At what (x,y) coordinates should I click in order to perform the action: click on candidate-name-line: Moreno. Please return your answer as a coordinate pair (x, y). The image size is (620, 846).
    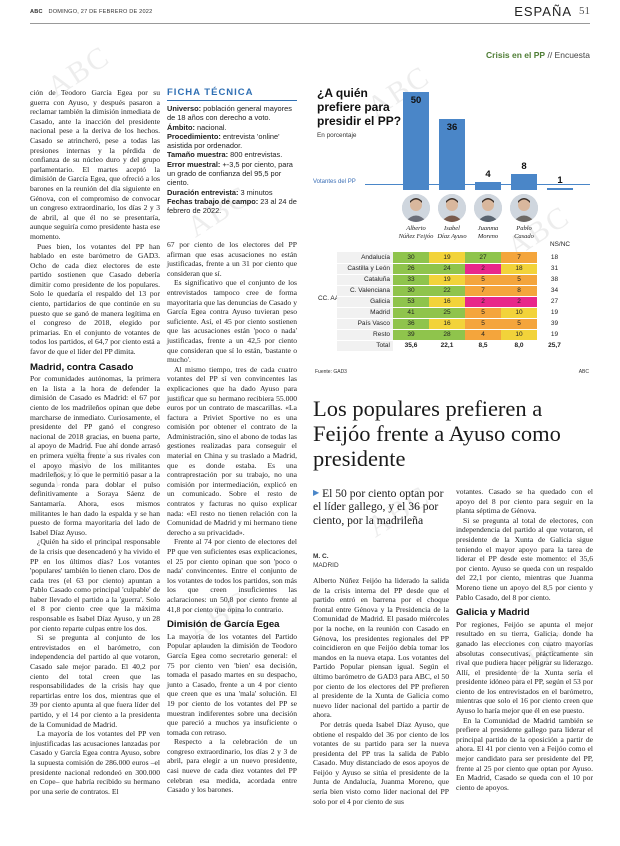
    Looking at the image, I should click on (488, 236).